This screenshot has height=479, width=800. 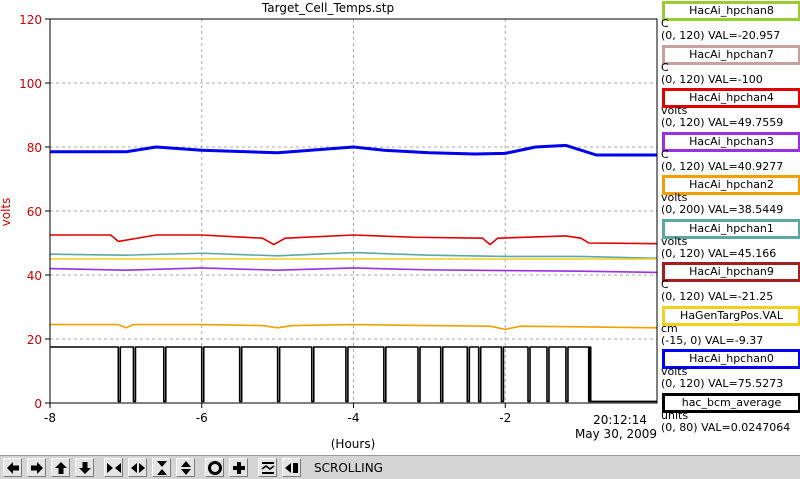 What do you see at coordinates (731, 54) in the screenshot?
I see `legend-label: HacAi_hpchan7` at bounding box center [731, 54].